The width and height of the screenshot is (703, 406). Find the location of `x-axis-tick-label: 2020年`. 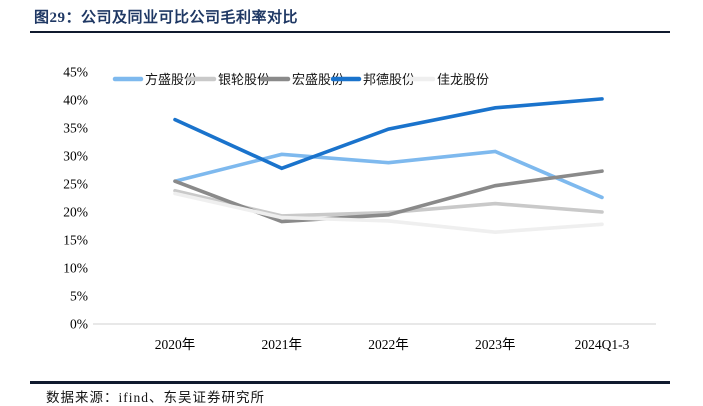

x-axis-tick-label: 2020年 is located at coordinates (175, 344).